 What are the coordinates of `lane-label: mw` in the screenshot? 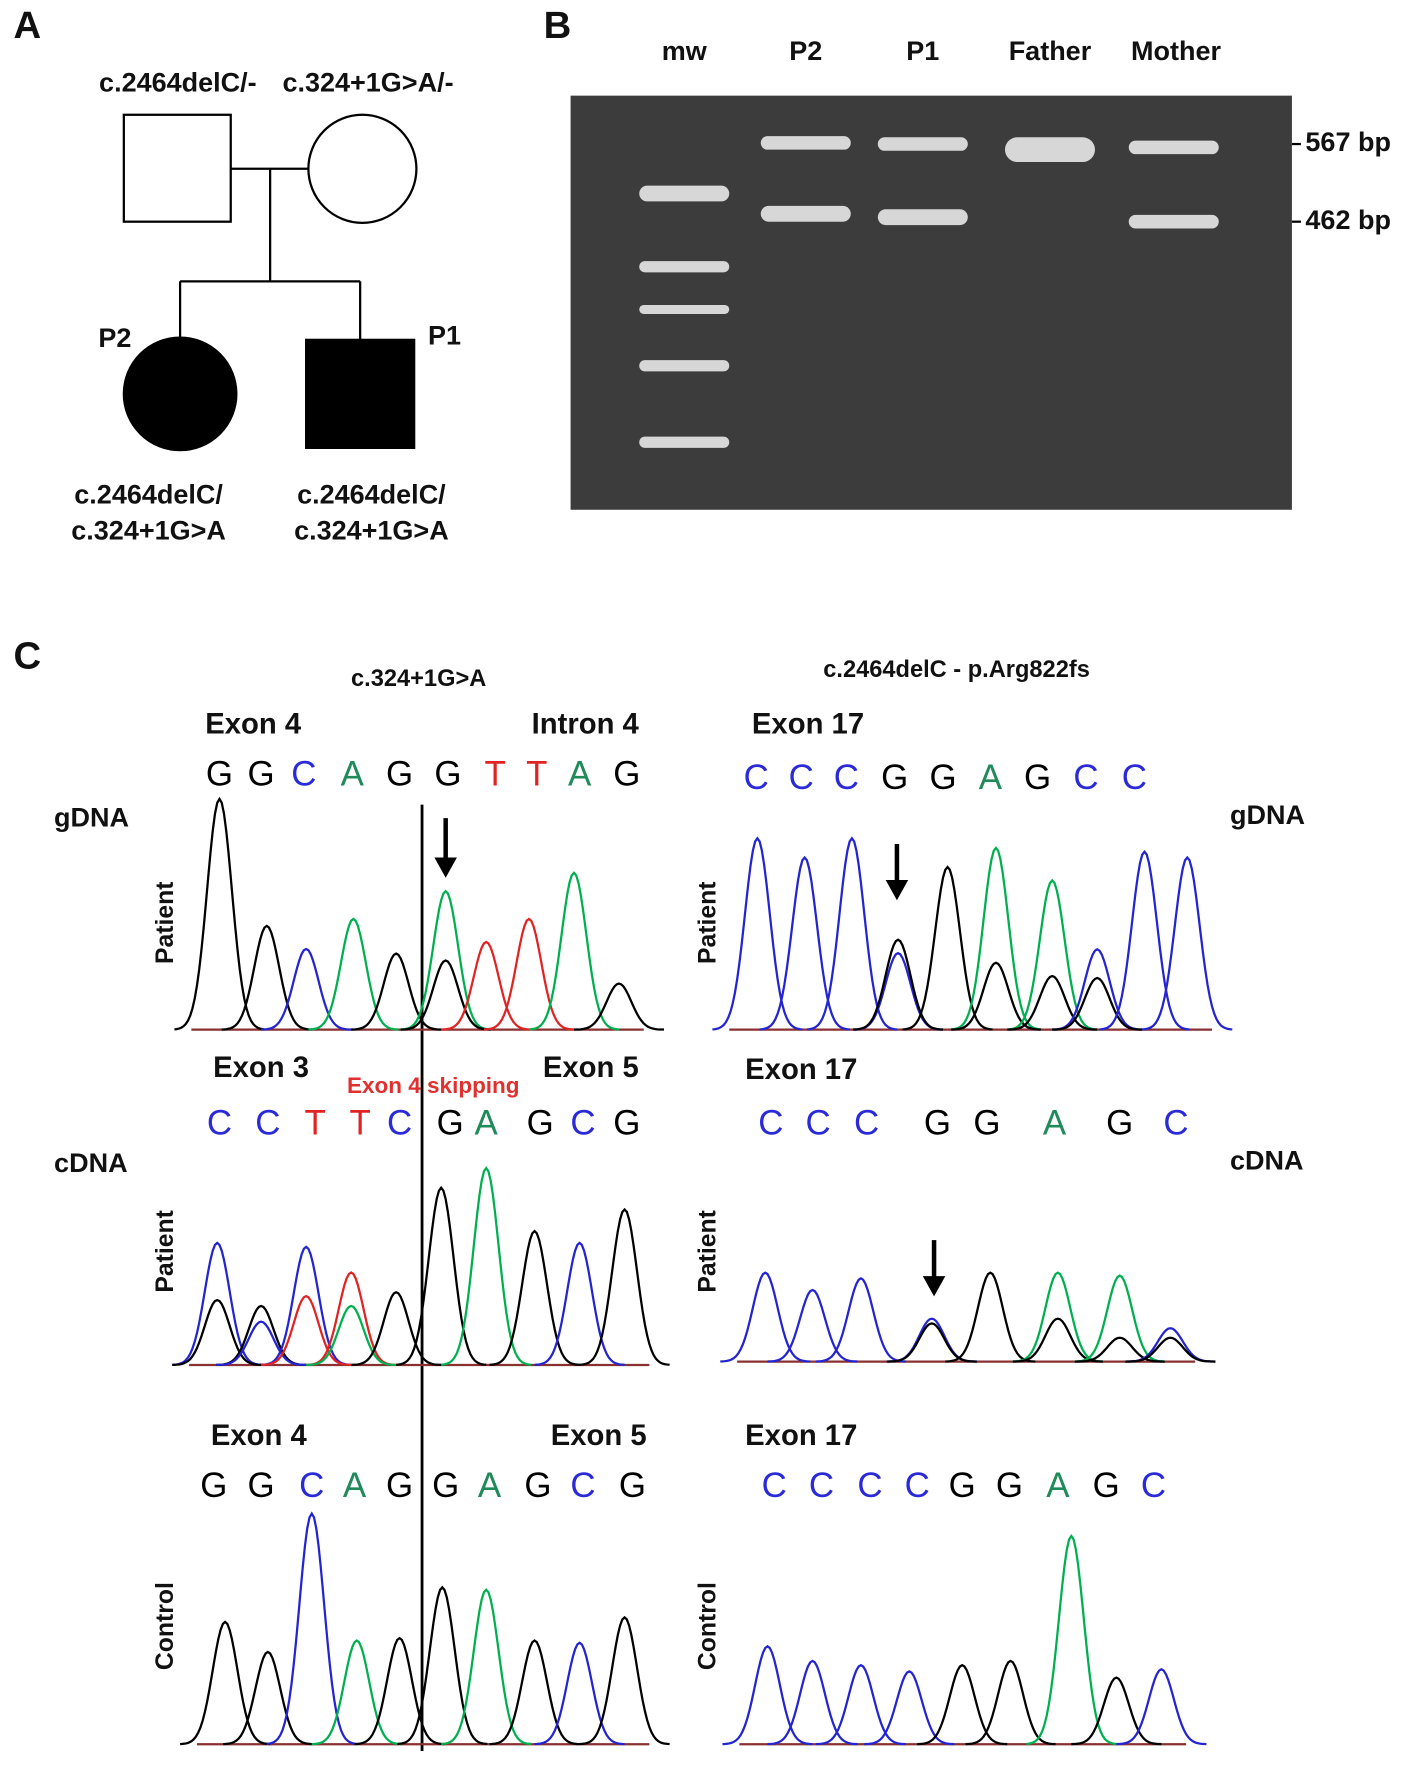 It's located at (685, 51).